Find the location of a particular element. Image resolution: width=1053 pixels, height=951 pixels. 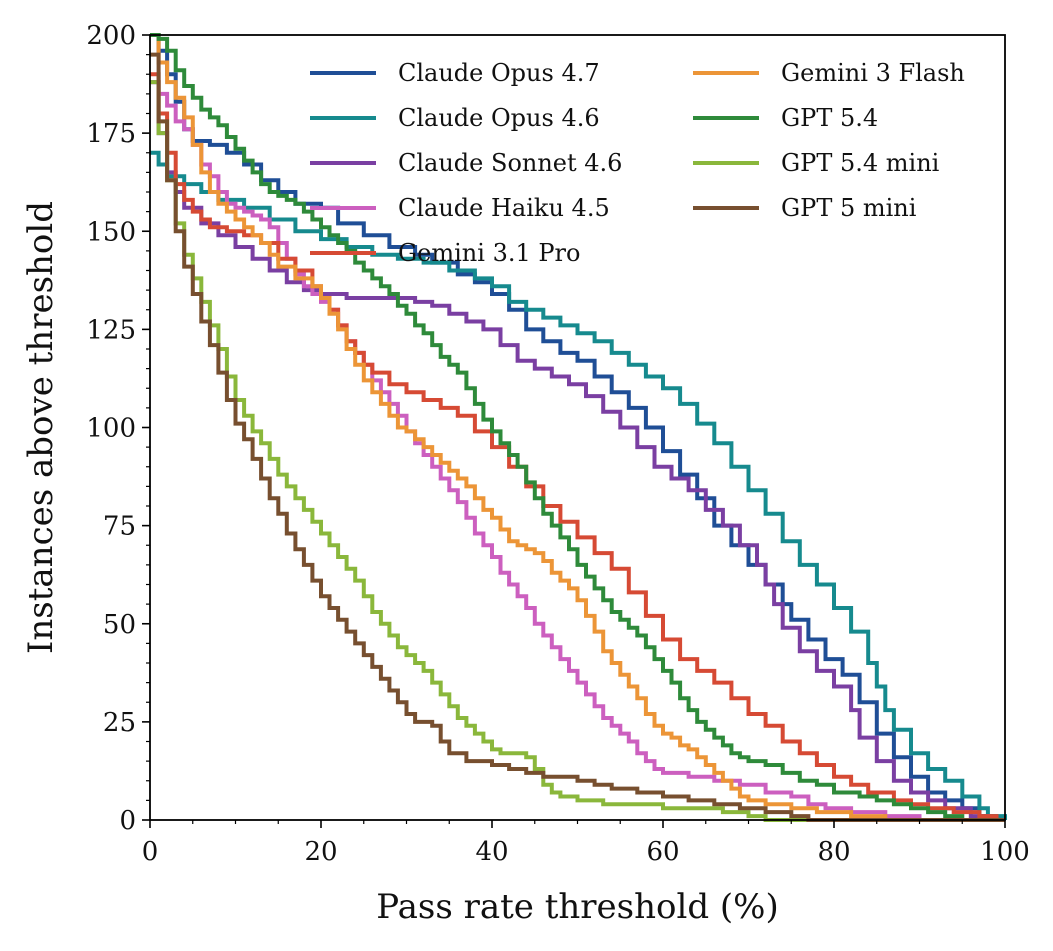

legend-label-2: Claude Sonnet 4.6 is located at coordinates (510, 163).